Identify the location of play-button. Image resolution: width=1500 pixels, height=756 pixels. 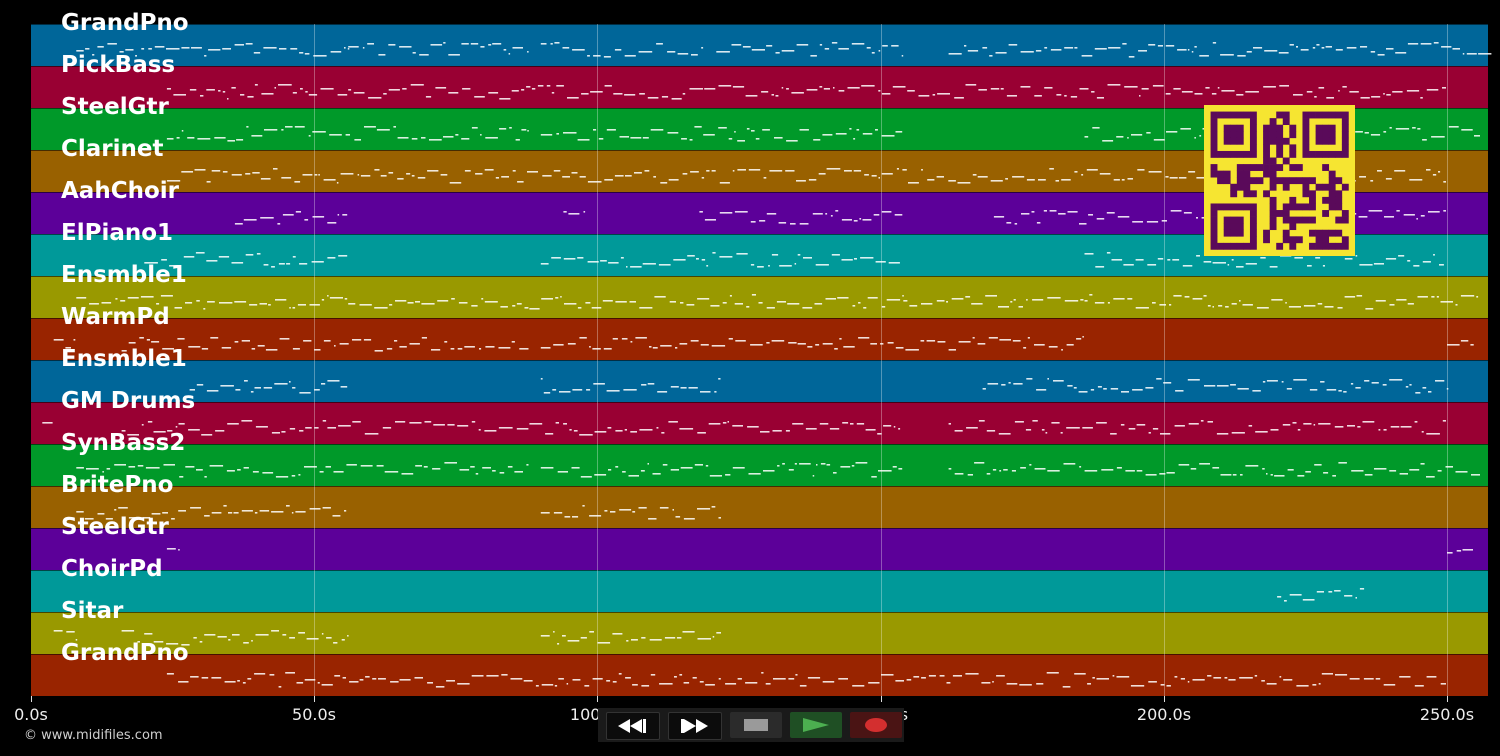
(816, 725).